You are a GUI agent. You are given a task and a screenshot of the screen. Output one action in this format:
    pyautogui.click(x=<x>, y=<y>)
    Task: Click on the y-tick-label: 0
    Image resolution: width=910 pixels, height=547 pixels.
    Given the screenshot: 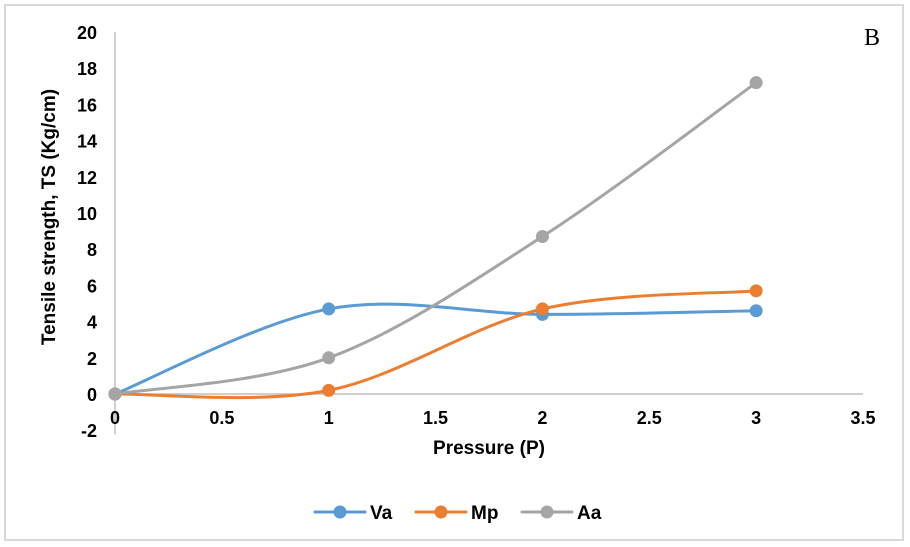 What is the action you would take?
    pyautogui.click(x=92, y=395)
    